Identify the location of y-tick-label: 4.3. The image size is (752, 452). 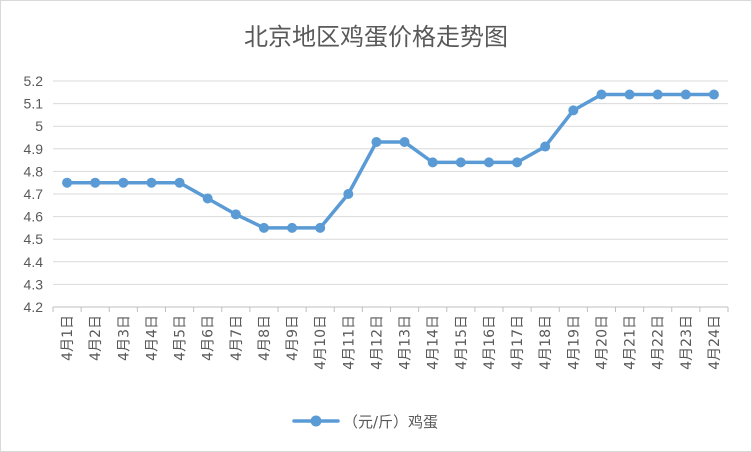
(34, 284).